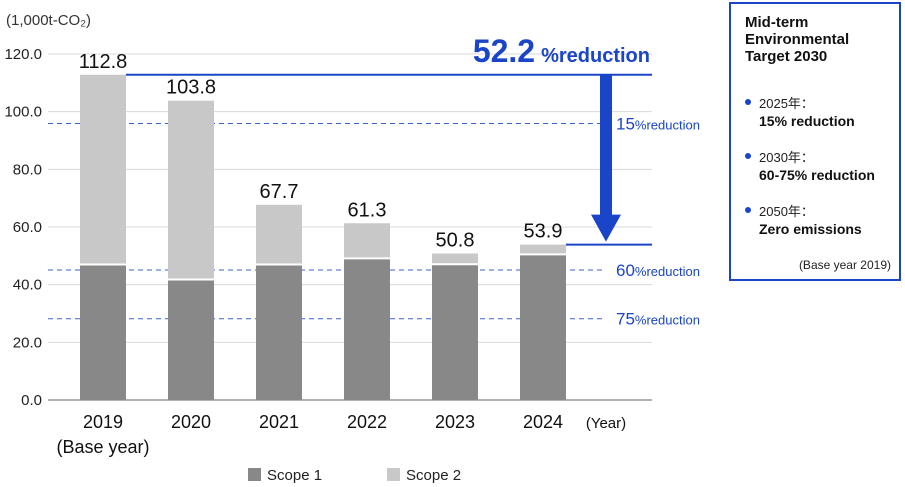 The height and width of the screenshot is (487, 905). What do you see at coordinates (606, 228) in the screenshot?
I see `arrow-down-icon` at bounding box center [606, 228].